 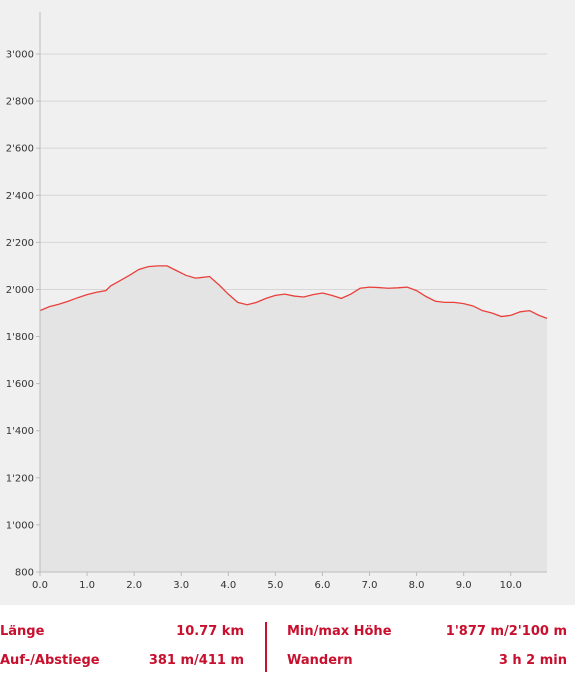 What do you see at coordinates (24, 573) in the screenshot?
I see `y-tick-label-0: 800` at bounding box center [24, 573].